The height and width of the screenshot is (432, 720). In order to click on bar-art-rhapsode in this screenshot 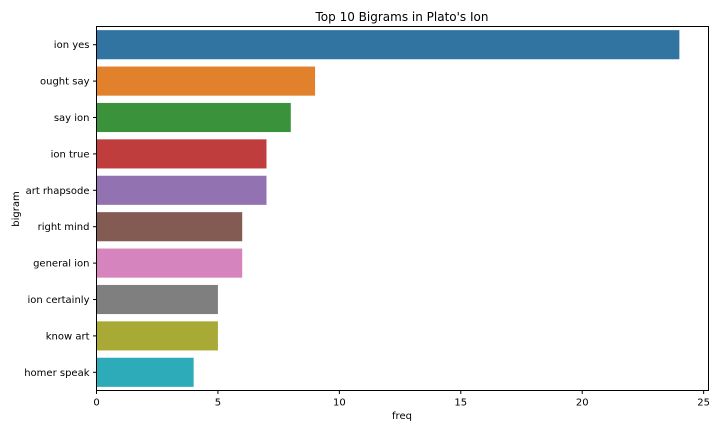, I will do `click(181, 190)`.